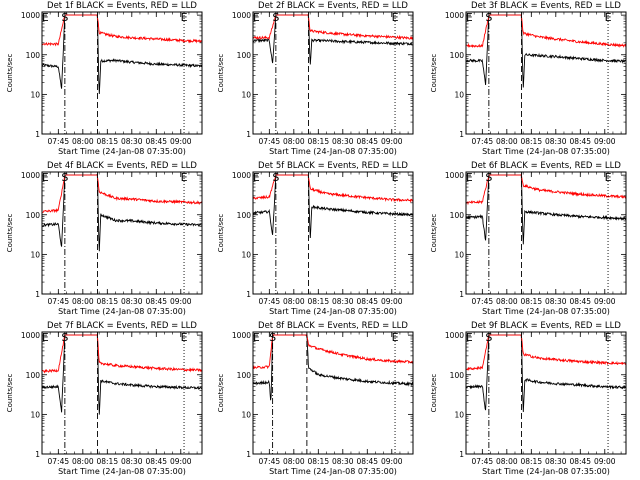 The height and width of the screenshot is (480, 640). What do you see at coordinates (333, 166) in the screenshot?
I see `panel-title: Det 5f BLACK = Events, RED = LLD` at bounding box center [333, 166].